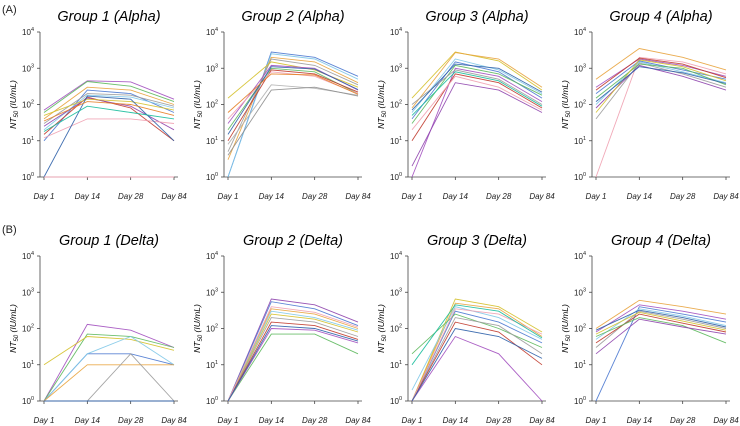 The image size is (740, 426). What do you see at coordinates (726, 196) in the screenshot?
I see `x-tick-label: Day 84` at bounding box center [726, 196].